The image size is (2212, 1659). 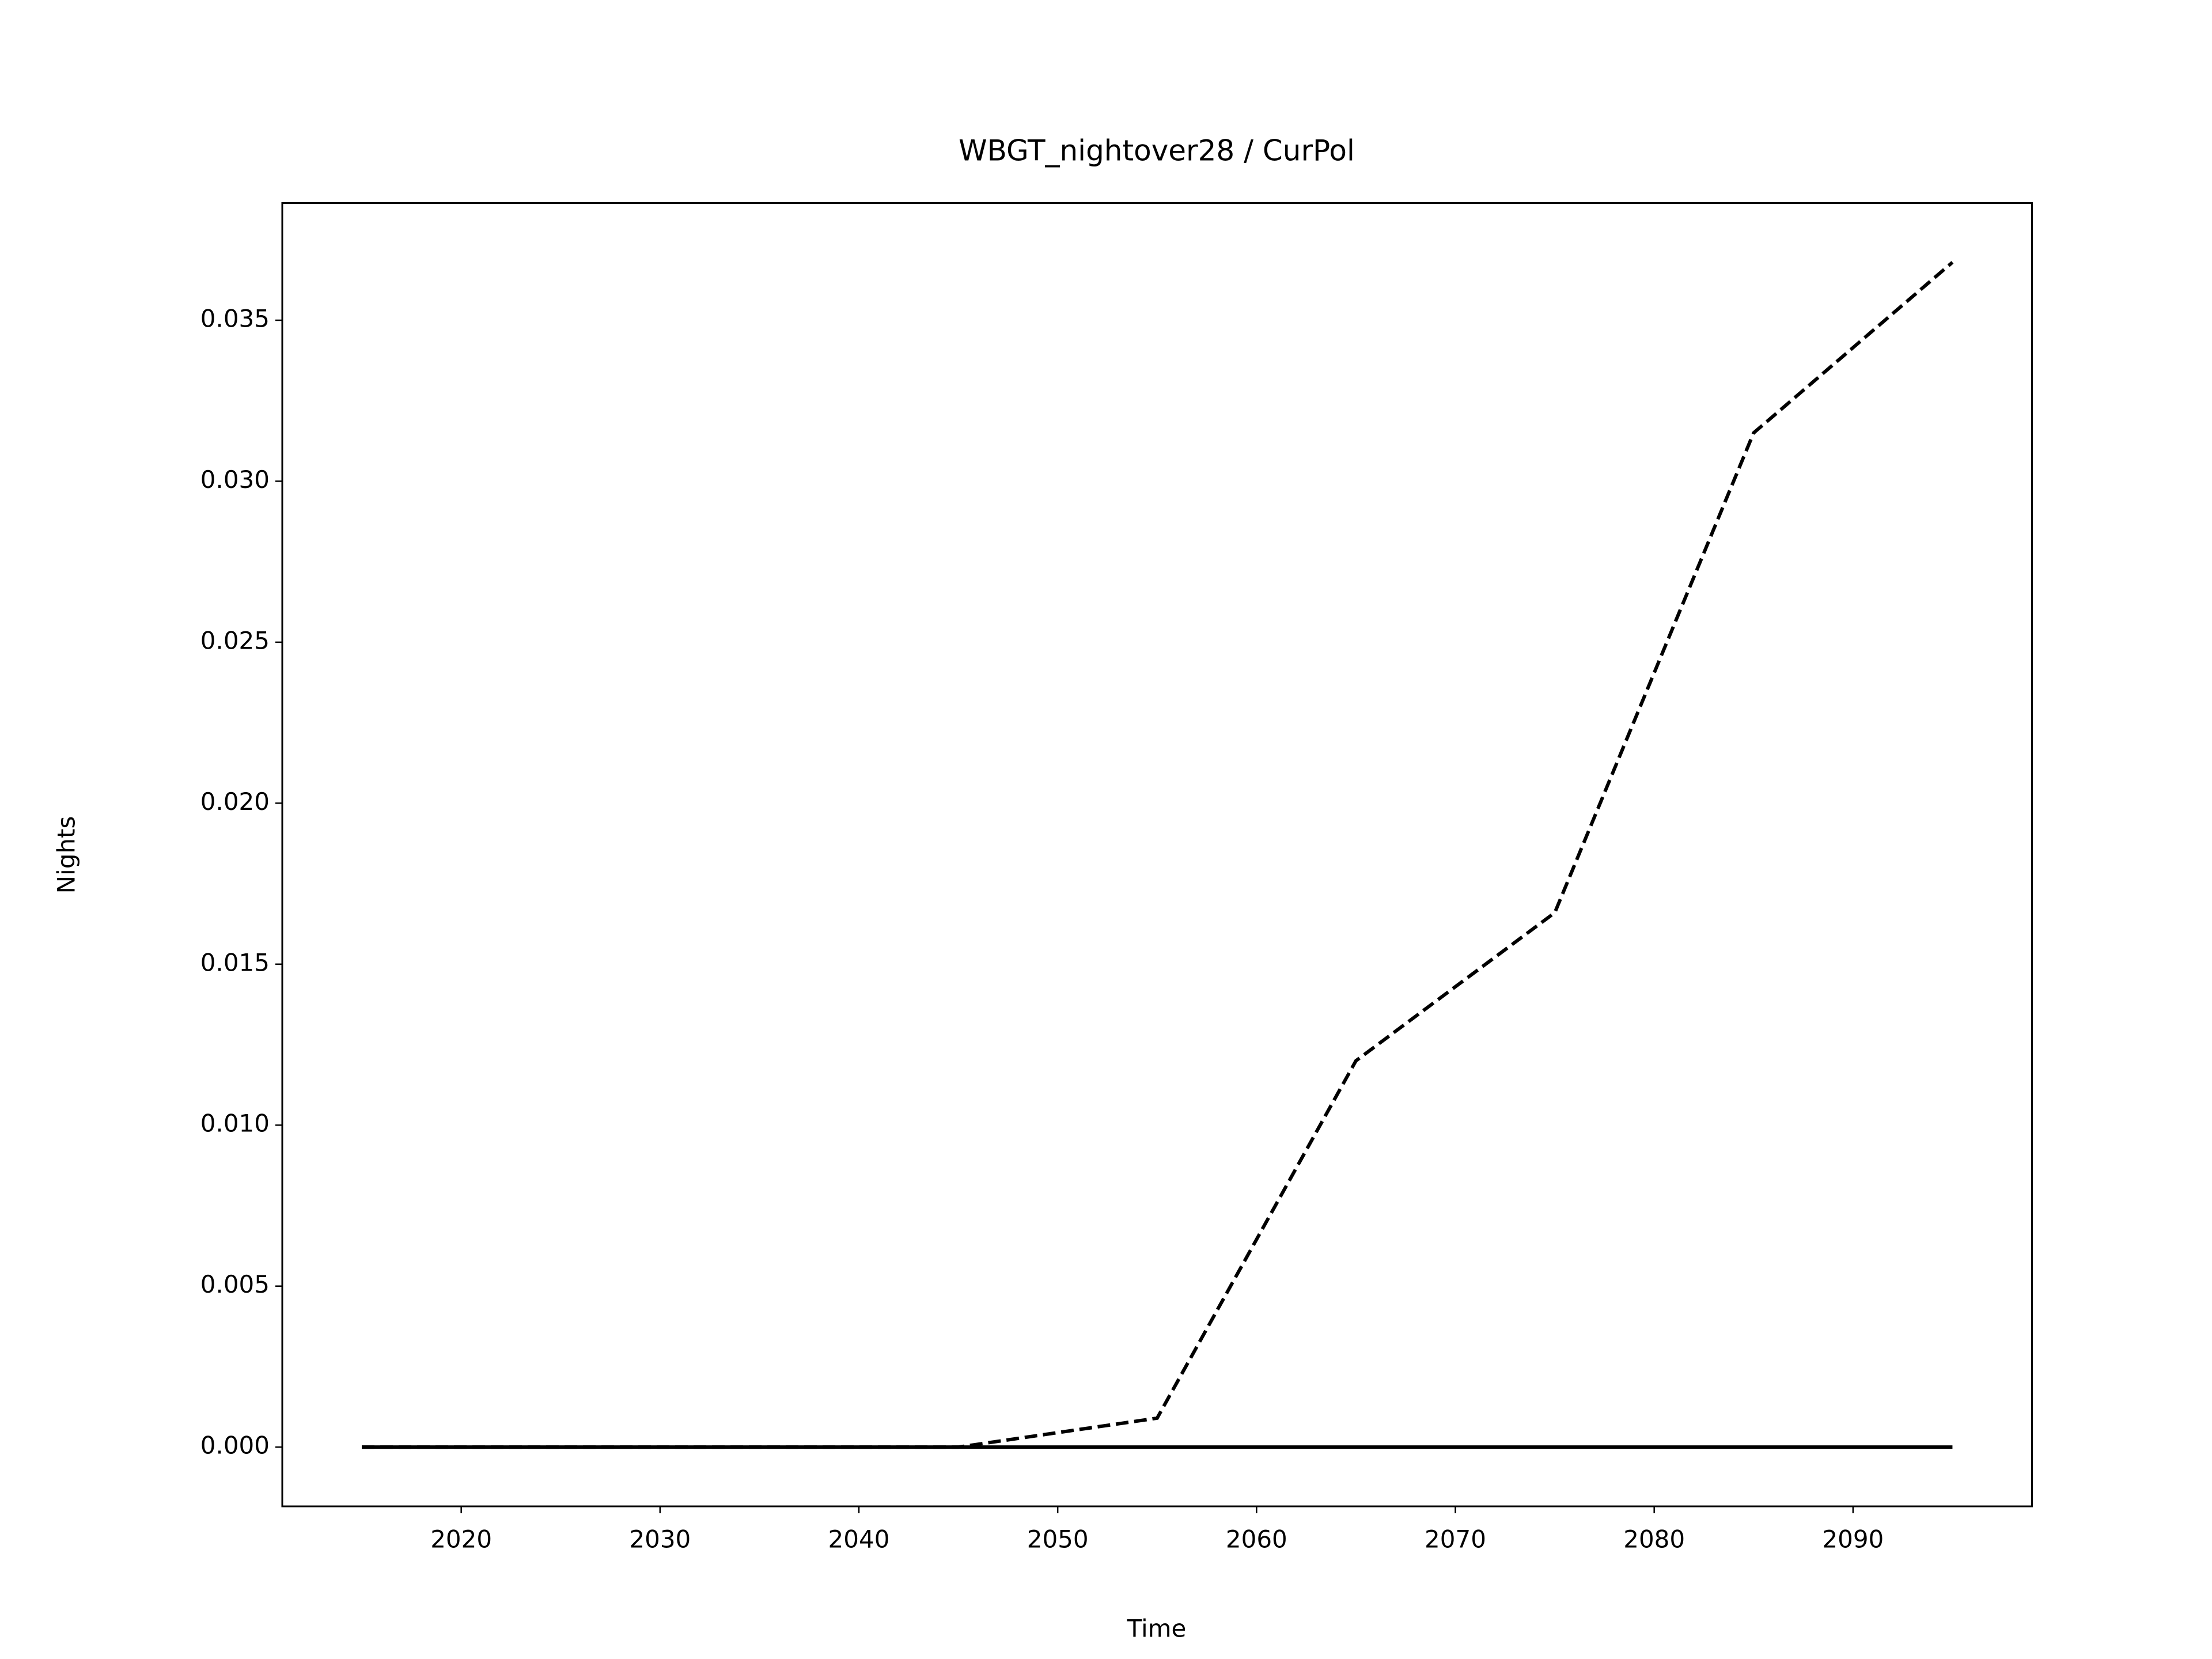 What do you see at coordinates (235, 801) in the screenshot?
I see `y-tick-label: 0.020` at bounding box center [235, 801].